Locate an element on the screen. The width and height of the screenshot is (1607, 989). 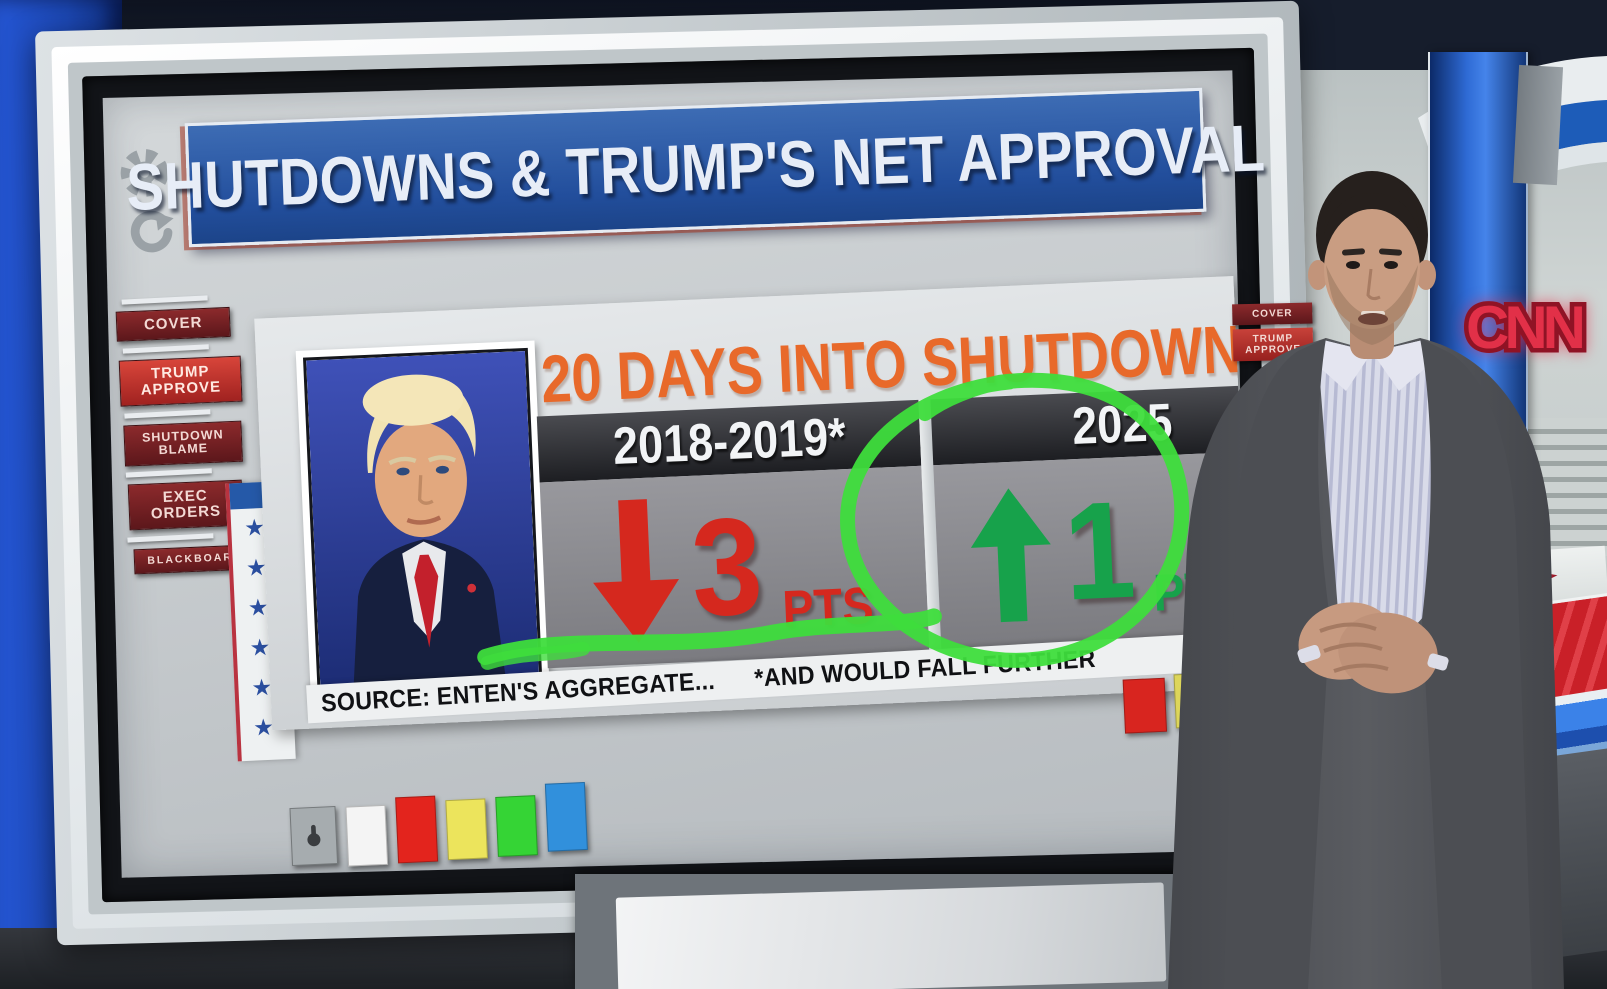
cnn-logo: CNN is located at coordinates (1527, 328).